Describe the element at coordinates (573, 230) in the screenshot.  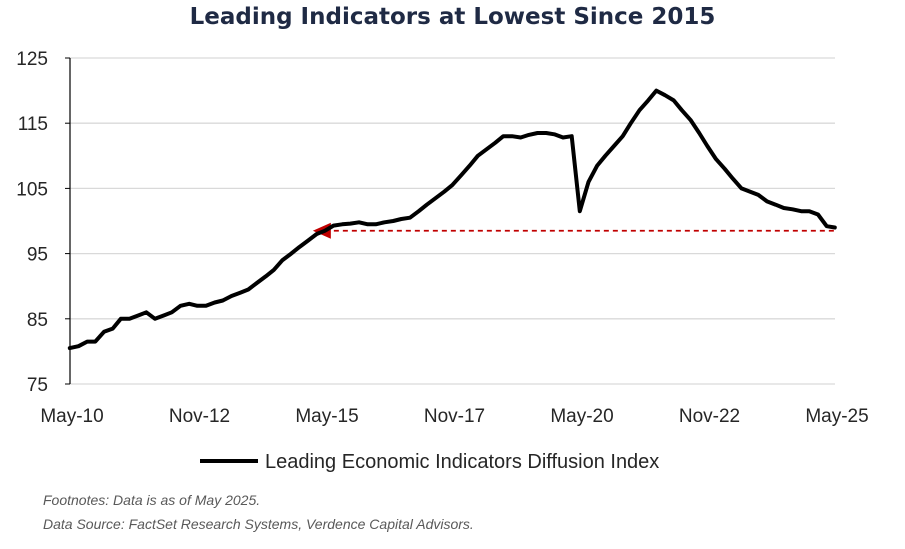
I see `annotations` at that location.